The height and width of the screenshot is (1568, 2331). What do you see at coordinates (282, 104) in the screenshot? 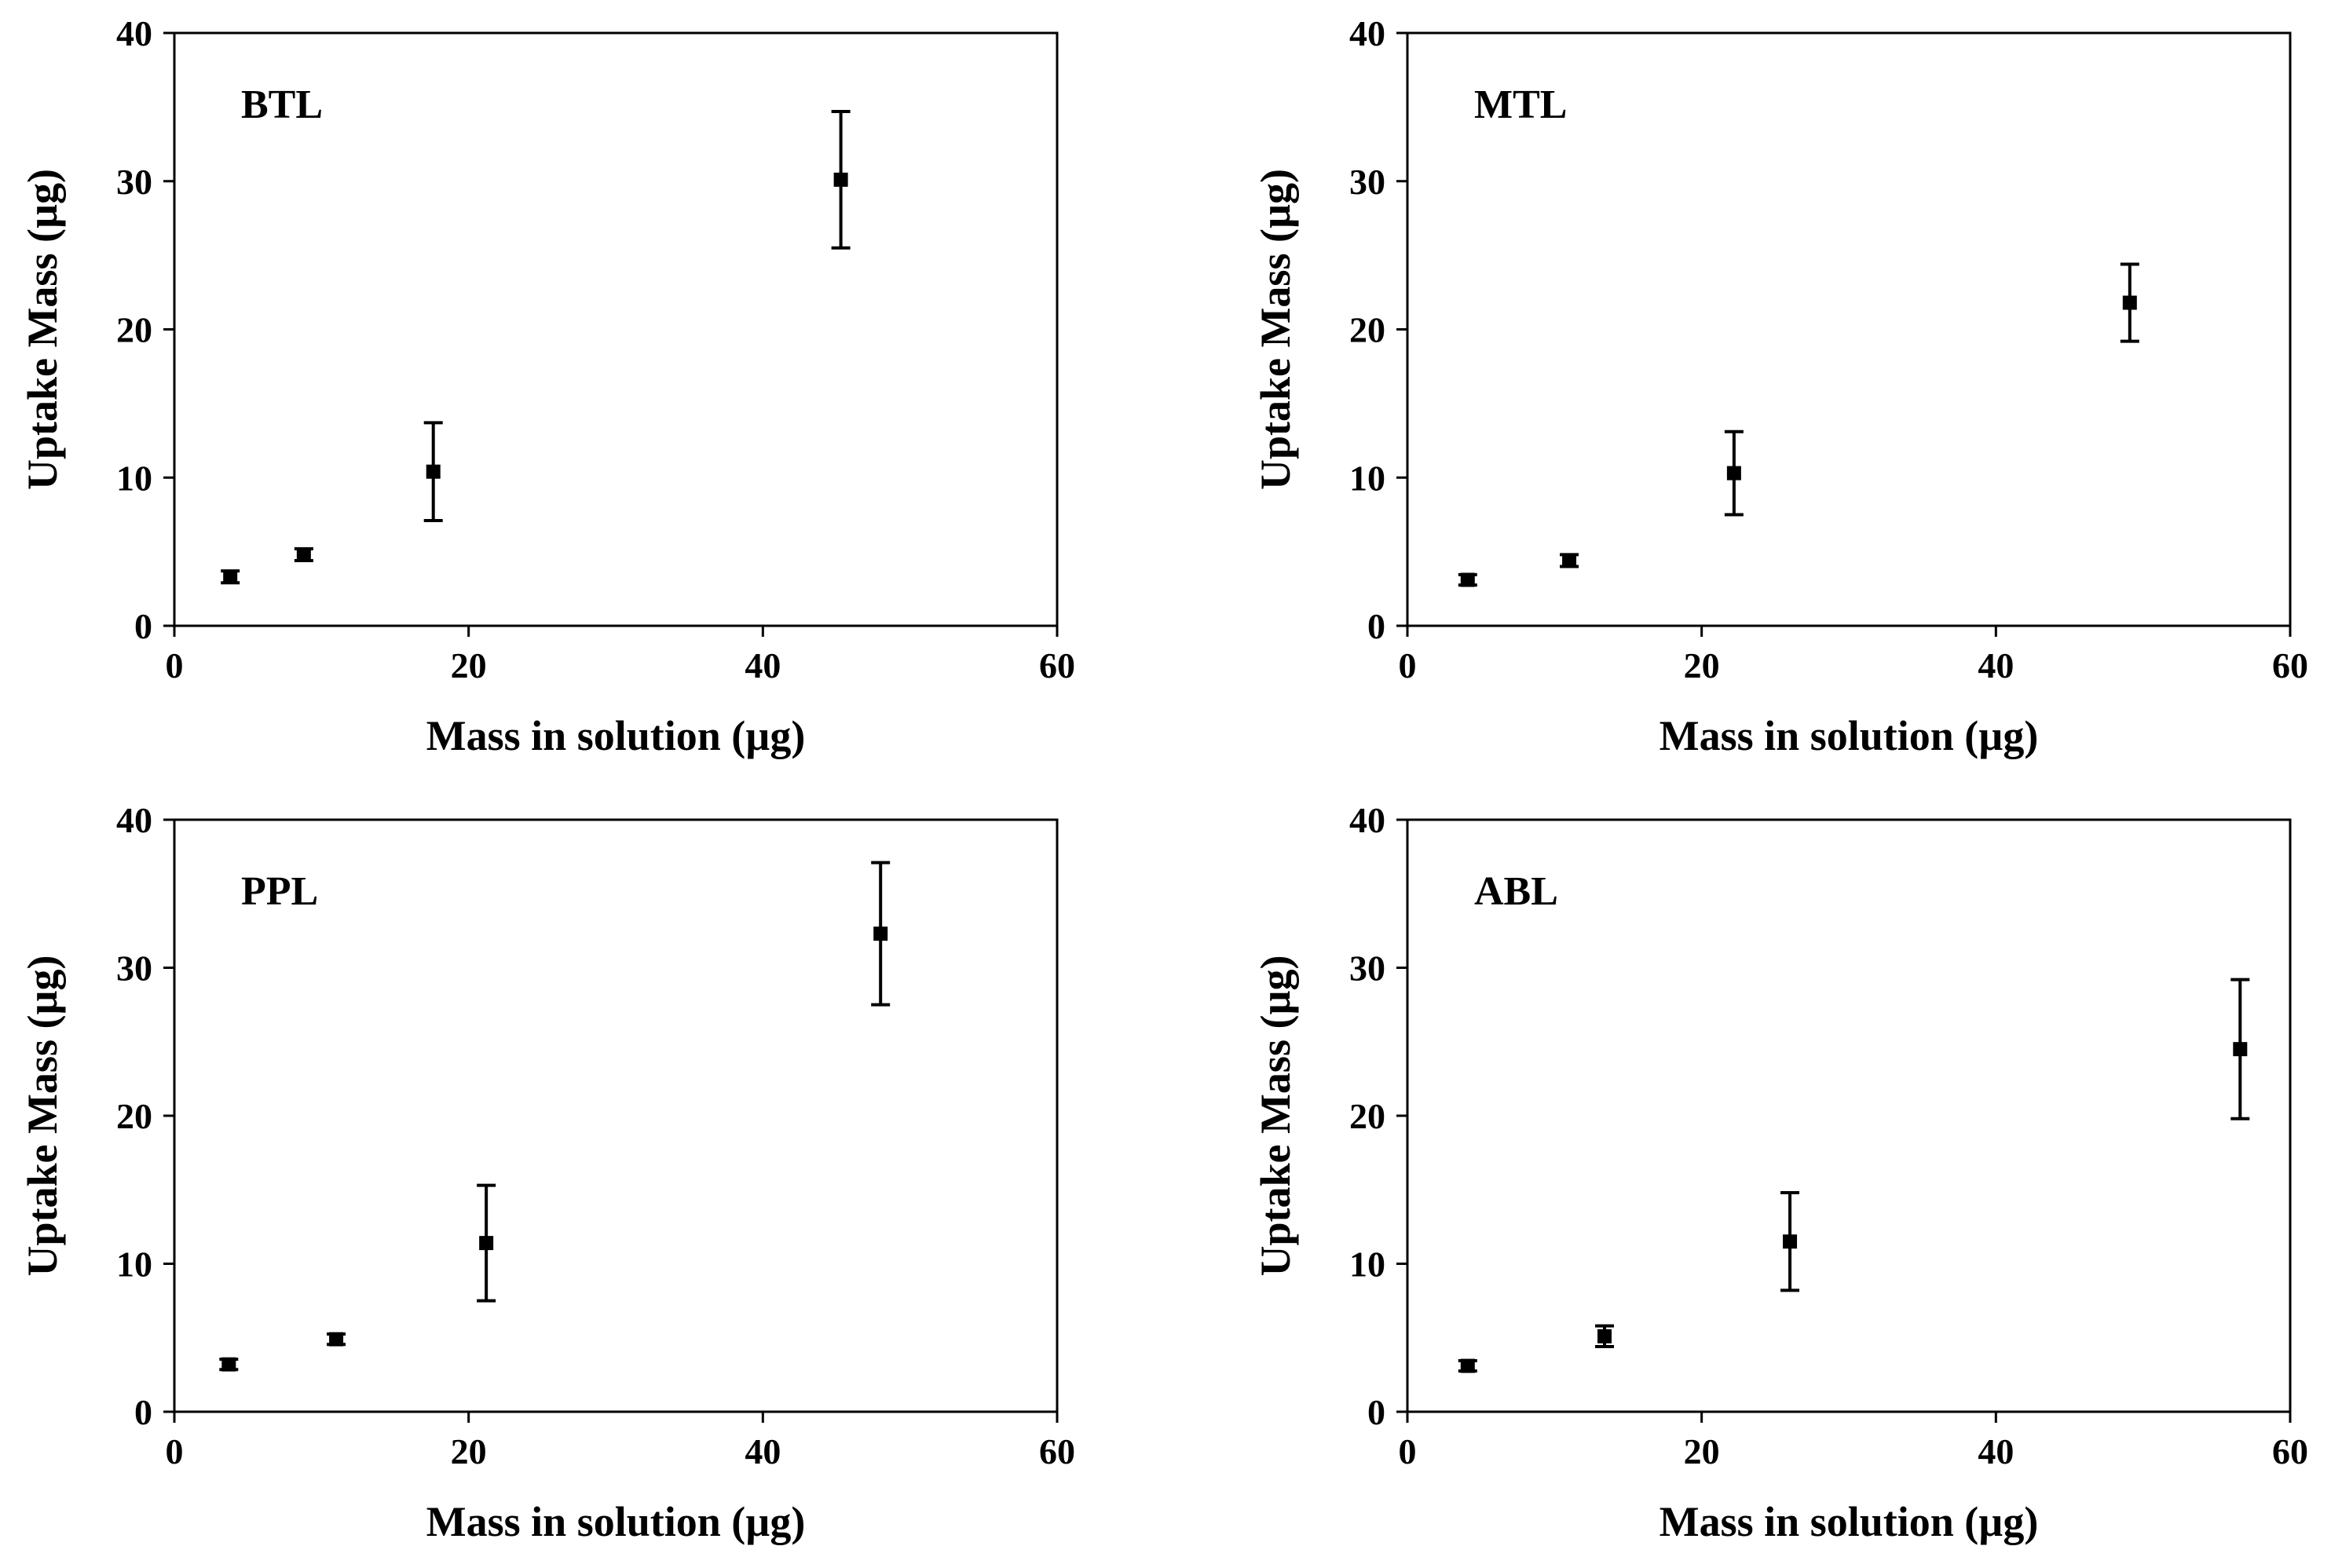
I see `panel-label: BTL` at bounding box center [282, 104].